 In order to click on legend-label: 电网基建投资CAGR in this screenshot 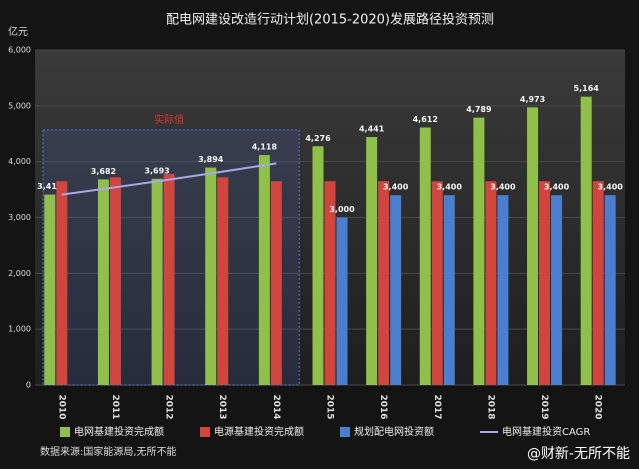, I will do `click(546, 431)`.